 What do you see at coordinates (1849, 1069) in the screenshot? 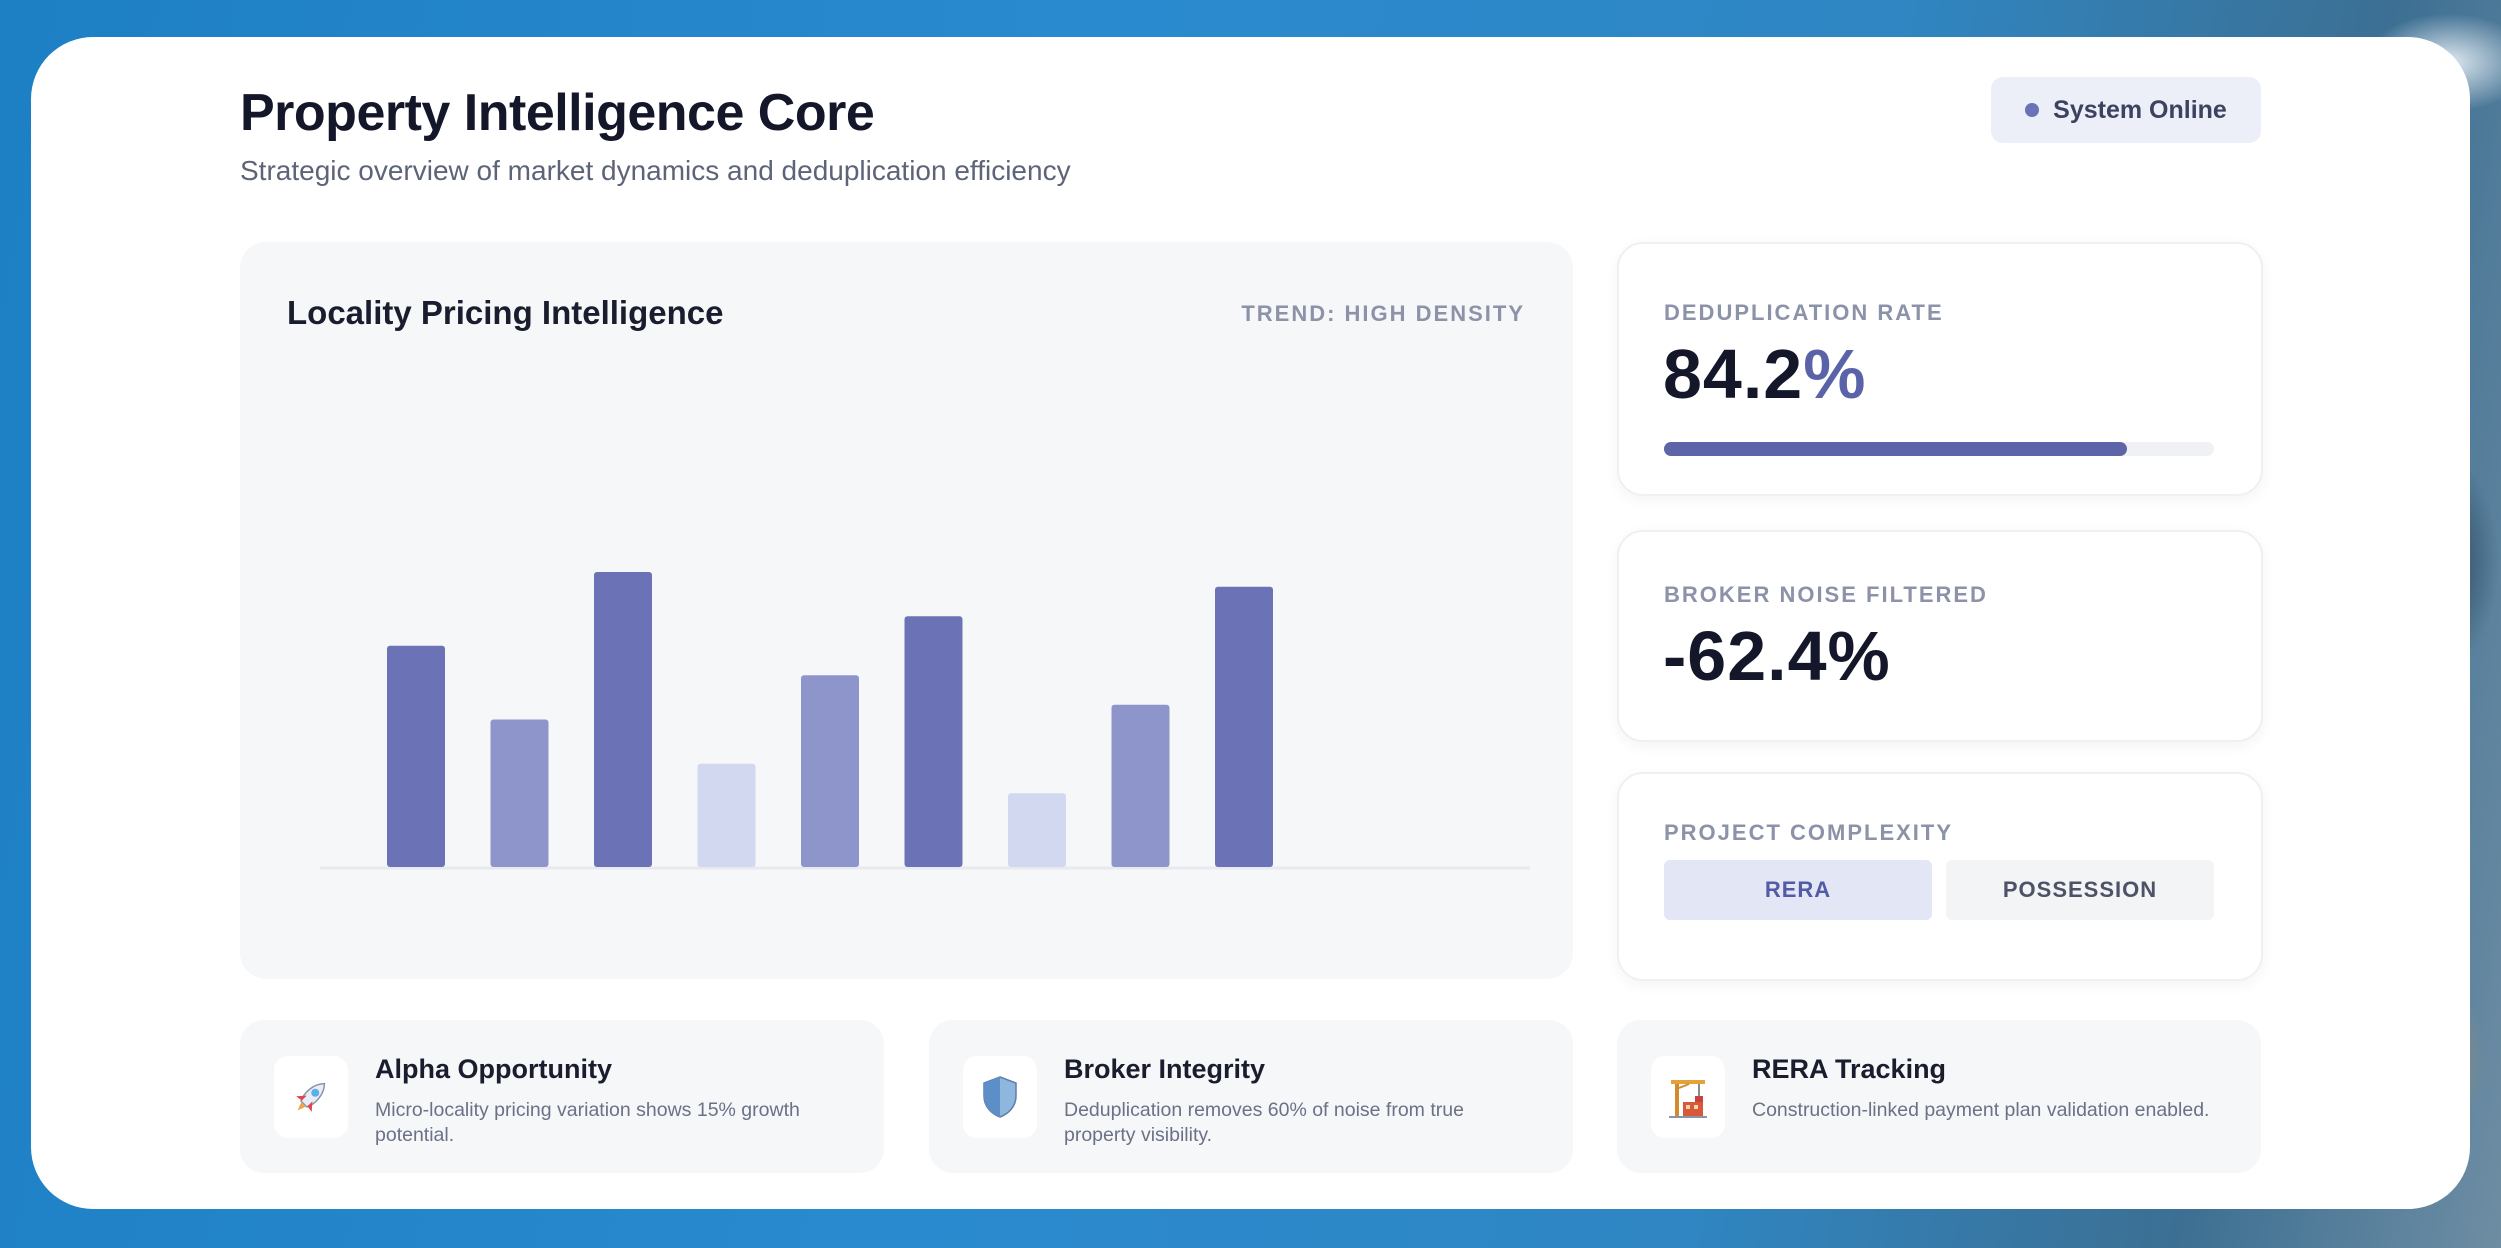
I see `feature-title: RERA Tracking` at bounding box center [1849, 1069].